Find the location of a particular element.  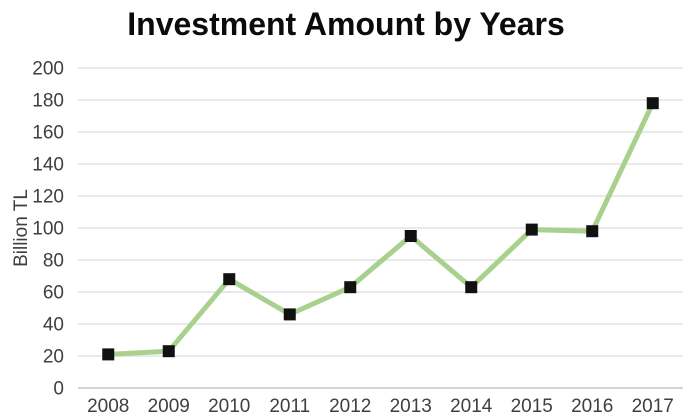

x-tick-label: 2011 is located at coordinates (289, 406).